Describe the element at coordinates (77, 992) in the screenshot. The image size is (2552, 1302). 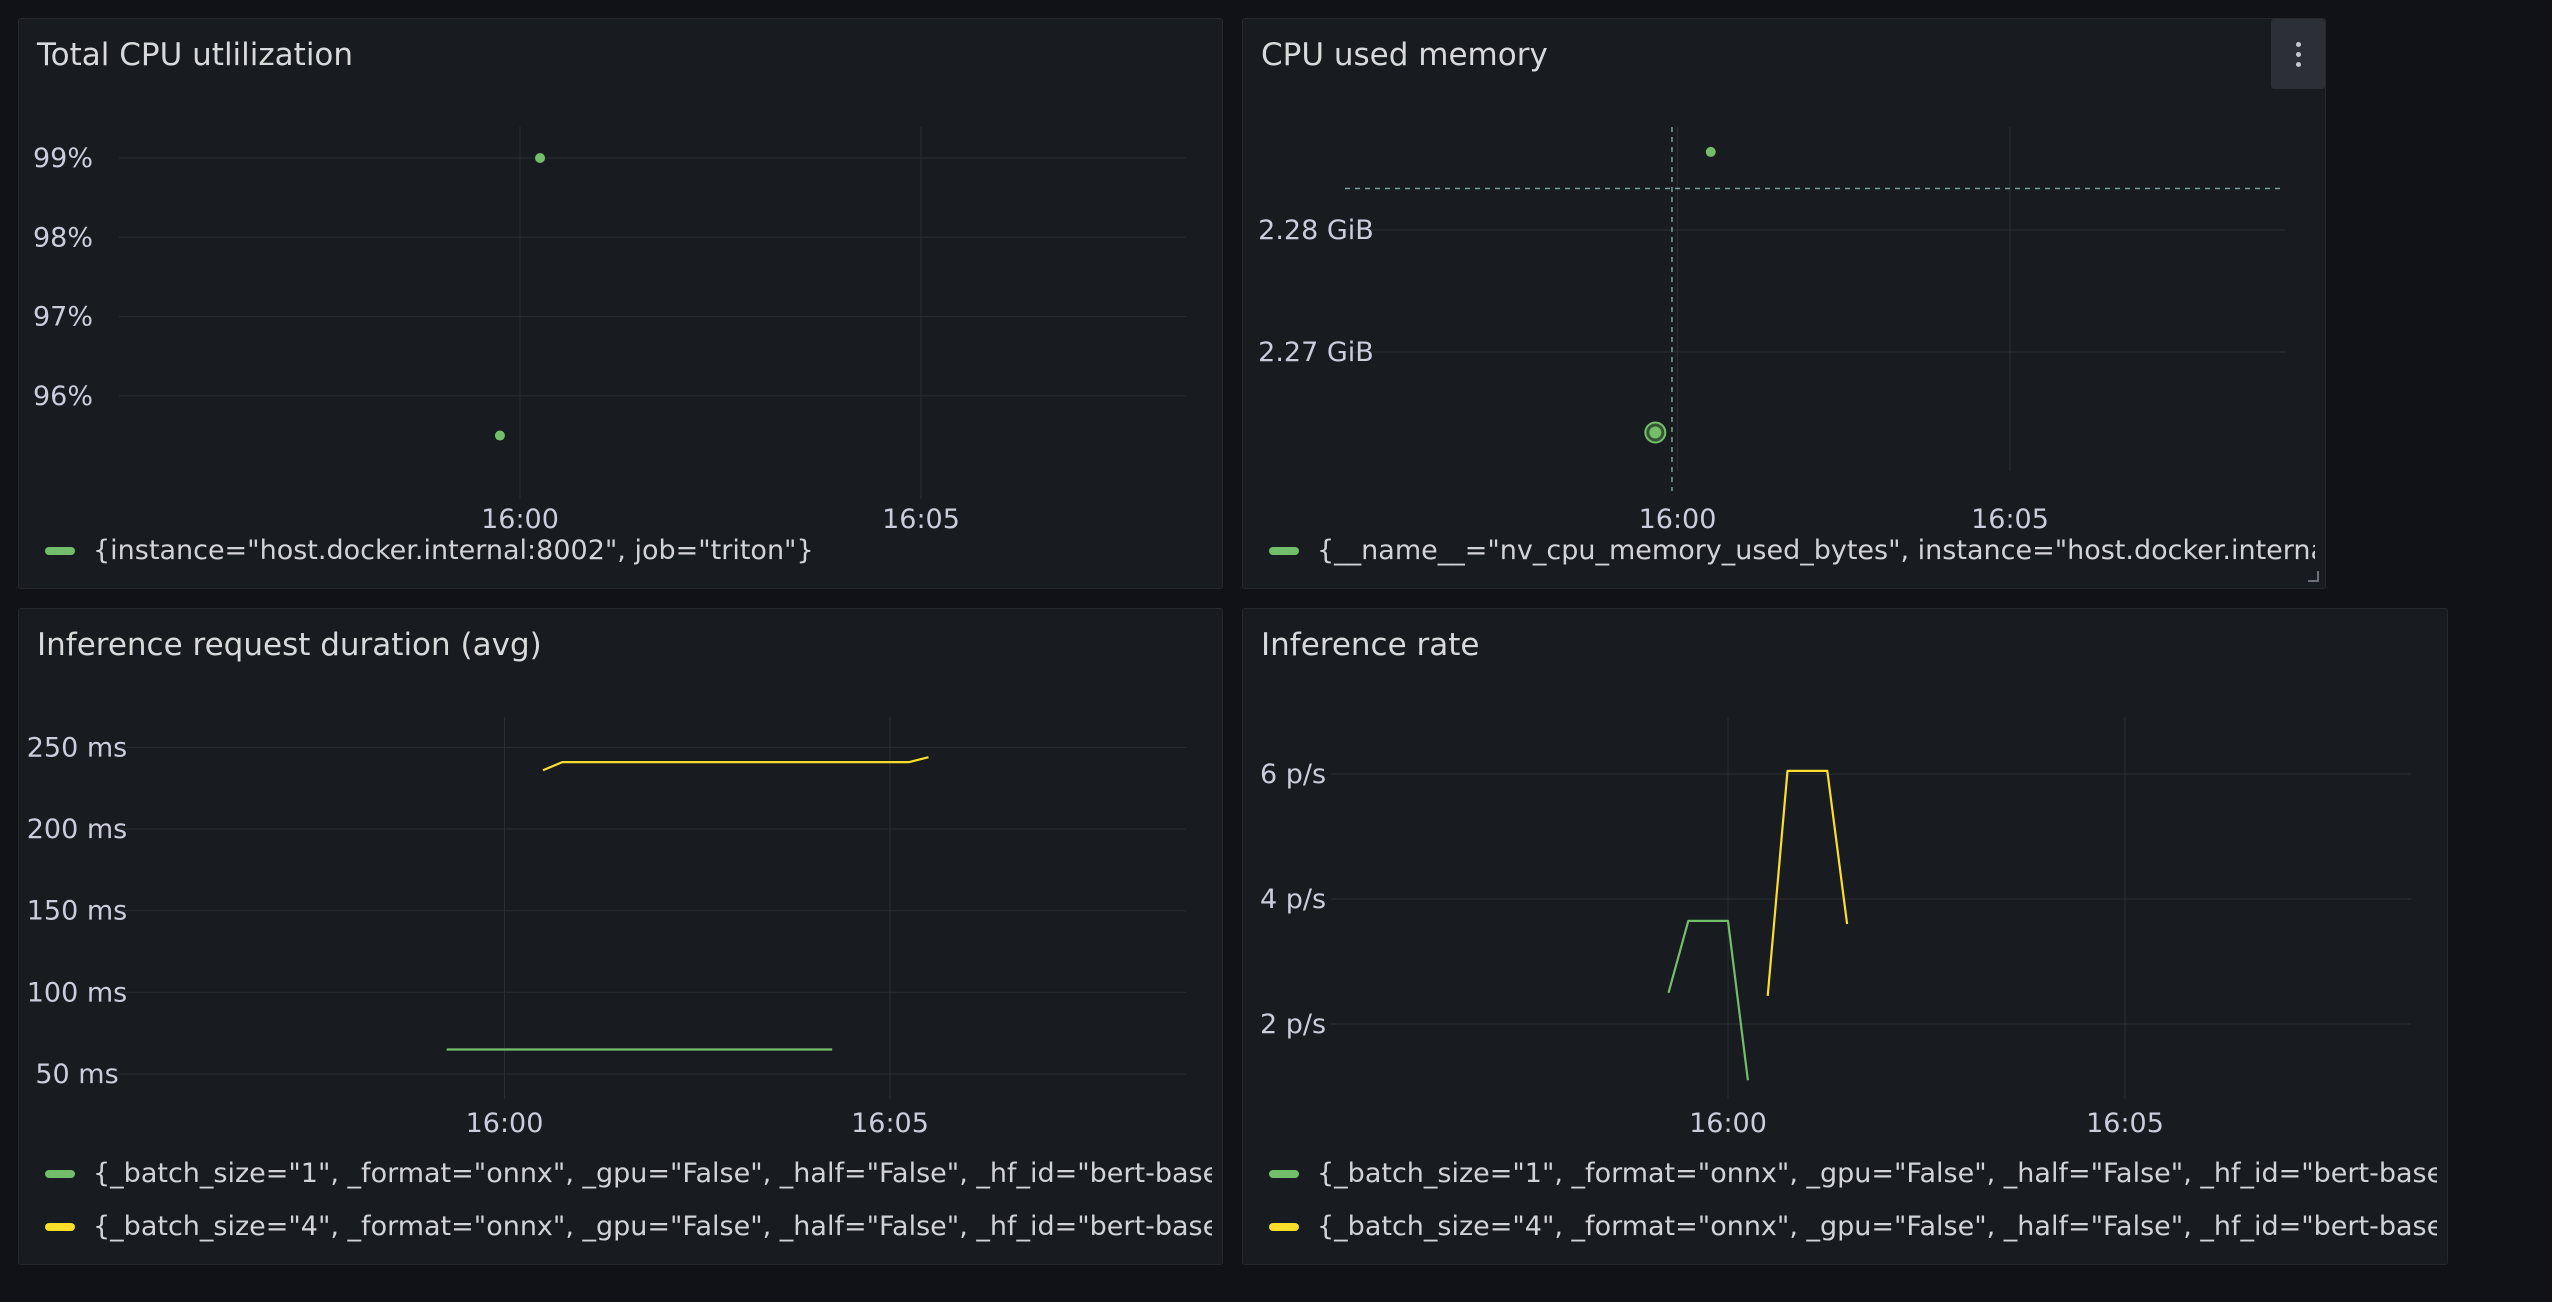
I see `y-tick-label: 100 ms` at that location.